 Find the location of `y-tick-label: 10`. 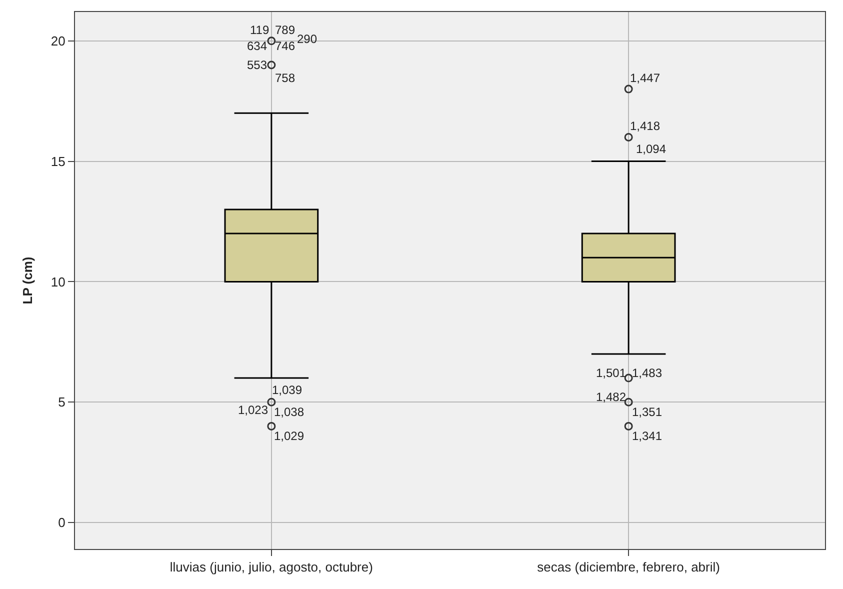

y-tick-label: 10 is located at coordinates (58, 282).